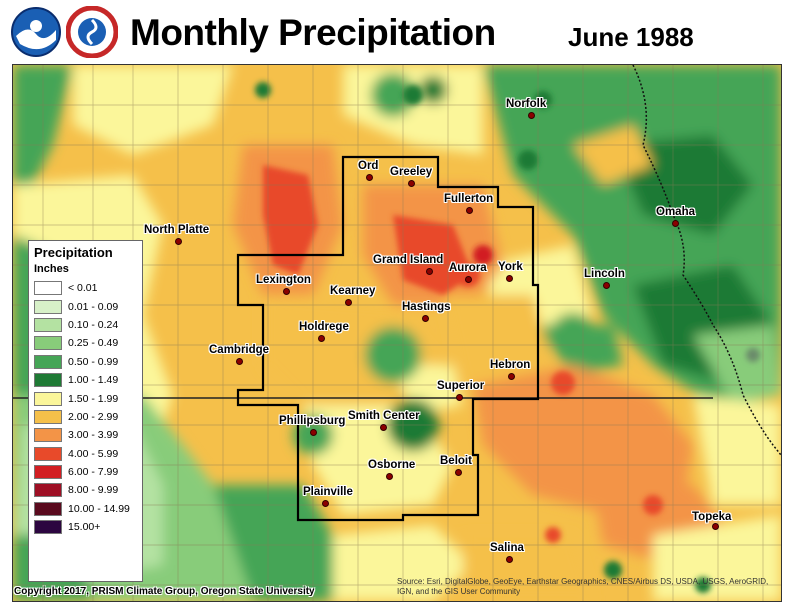 The image size is (792, 612). I want to click on city-label-lincoln: Lincoln, so click(604, 274).